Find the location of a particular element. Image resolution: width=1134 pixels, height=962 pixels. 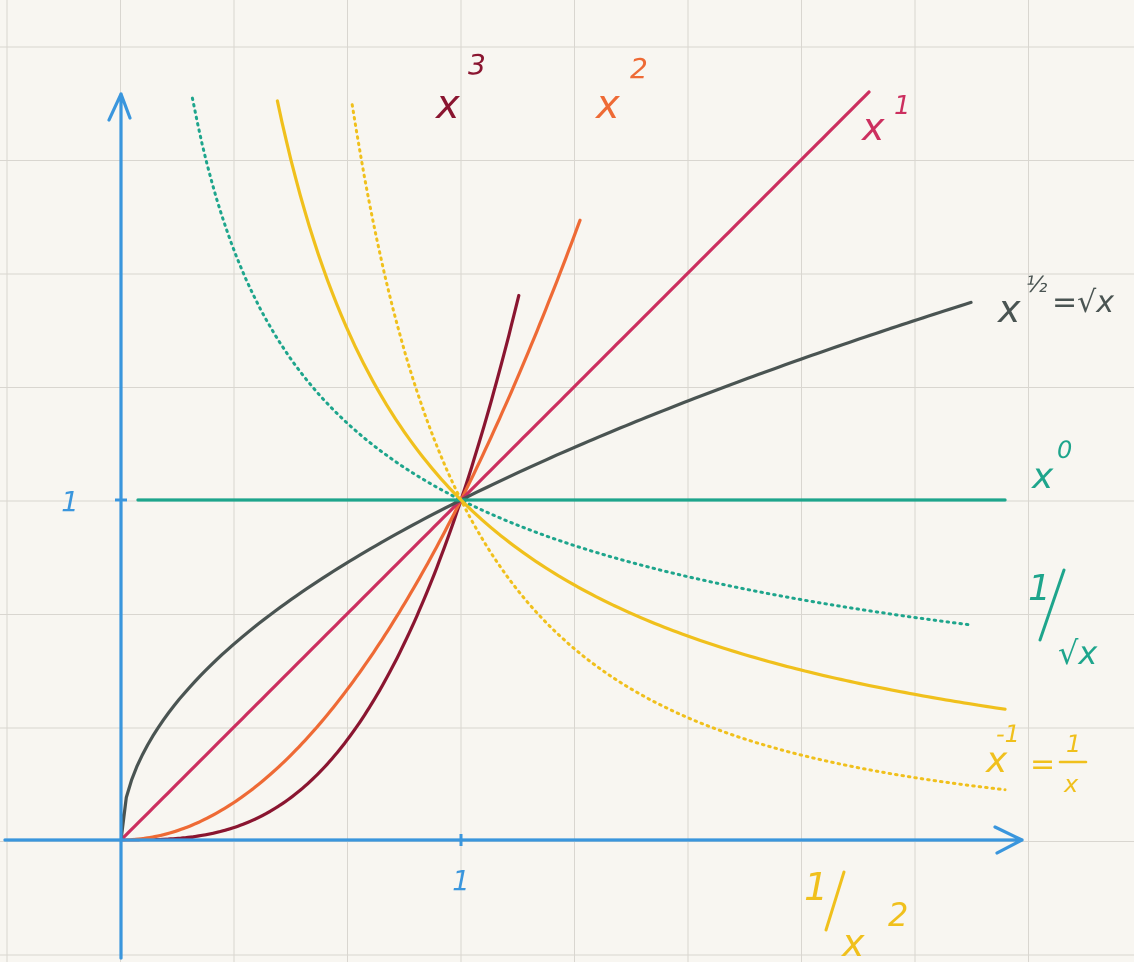

series-label-sqrt-exponent: ½ is located at coordinates (1036, 285).